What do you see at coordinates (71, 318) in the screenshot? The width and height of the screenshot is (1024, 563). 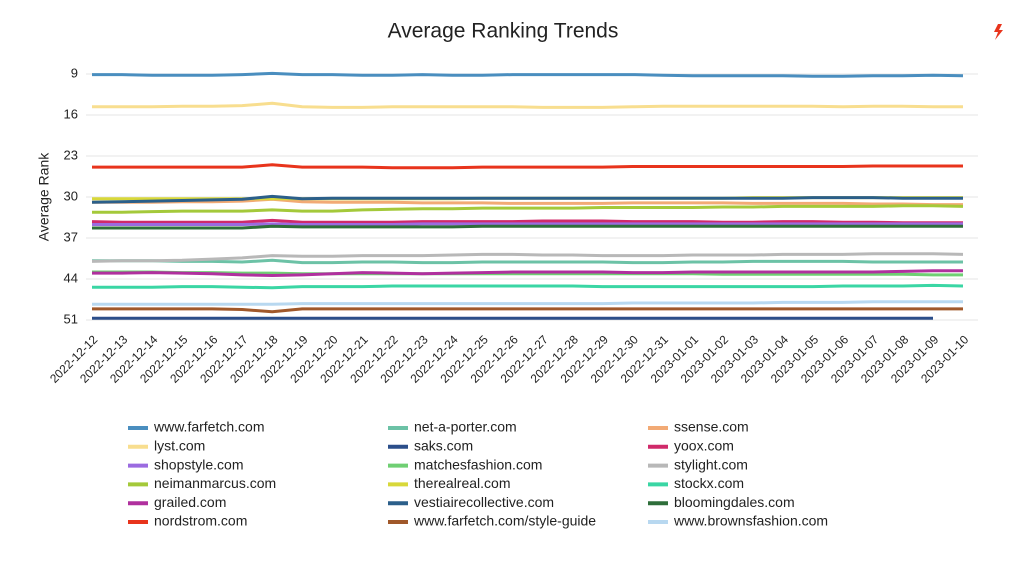 I see `y-tick-label: 51` at bounding box center [71, 318].